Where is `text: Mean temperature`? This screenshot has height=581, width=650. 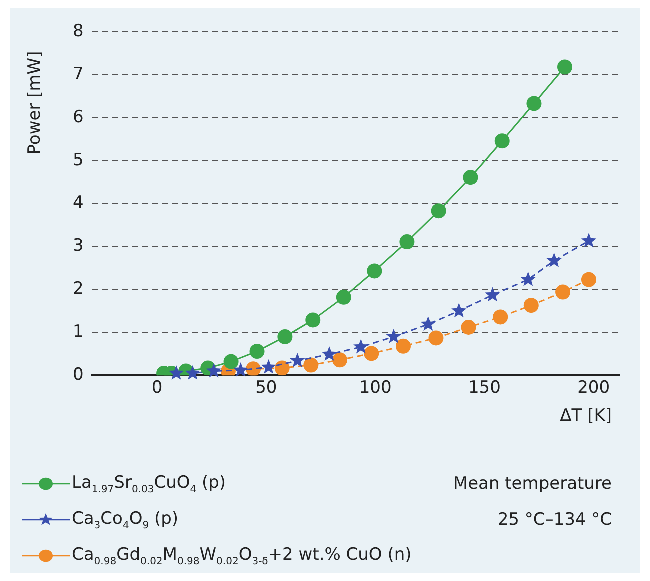
text: Mean temperature is located at coordinates (532, 484).